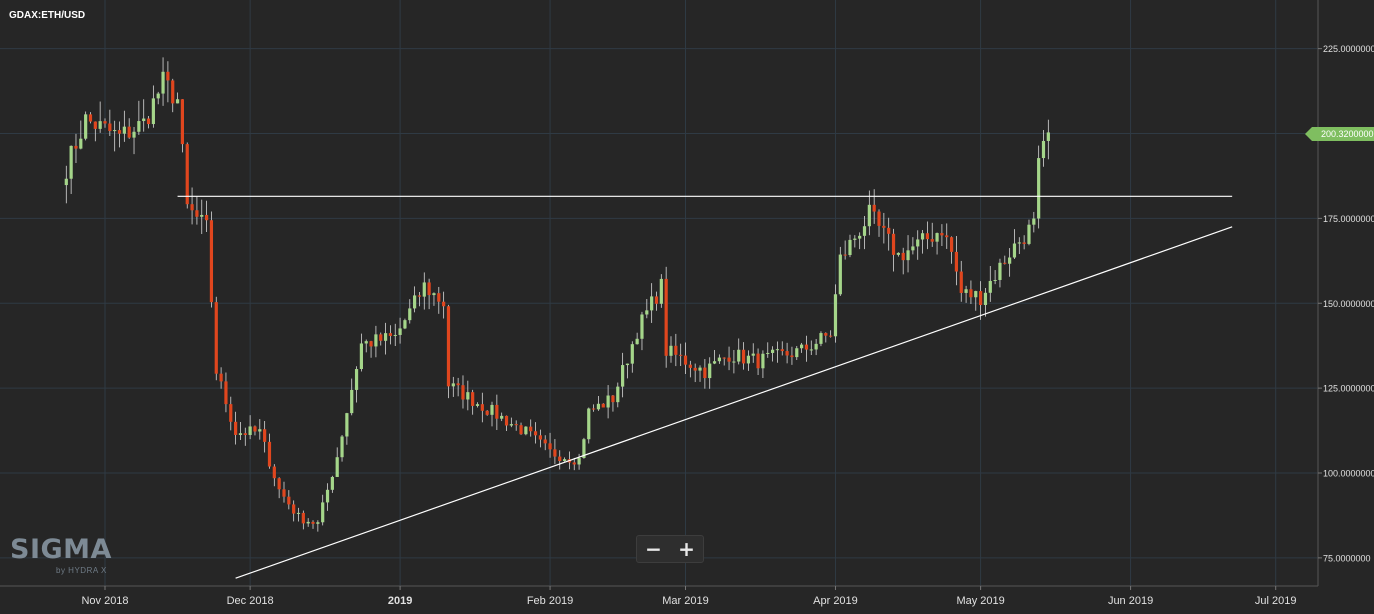  Describe the element at coordinates (81, 570) in the screenshot. I see `brand-tagline: by HYDRA X` at that location.